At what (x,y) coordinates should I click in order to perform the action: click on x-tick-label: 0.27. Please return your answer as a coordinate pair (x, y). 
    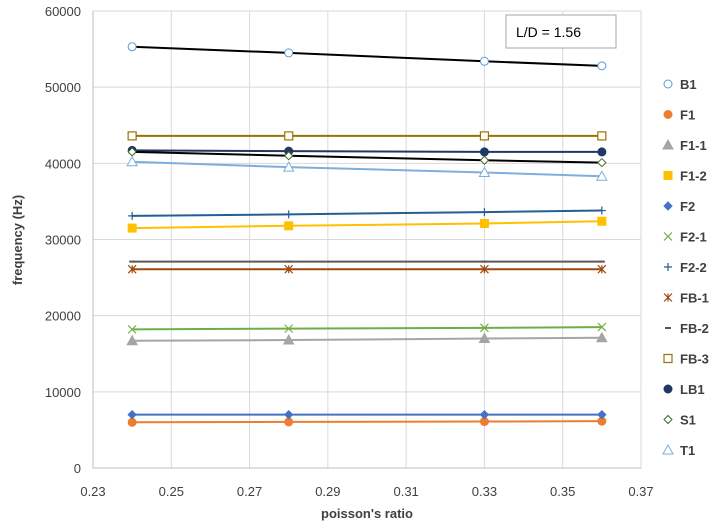
    Looking at the image, I should click on (249, 491).